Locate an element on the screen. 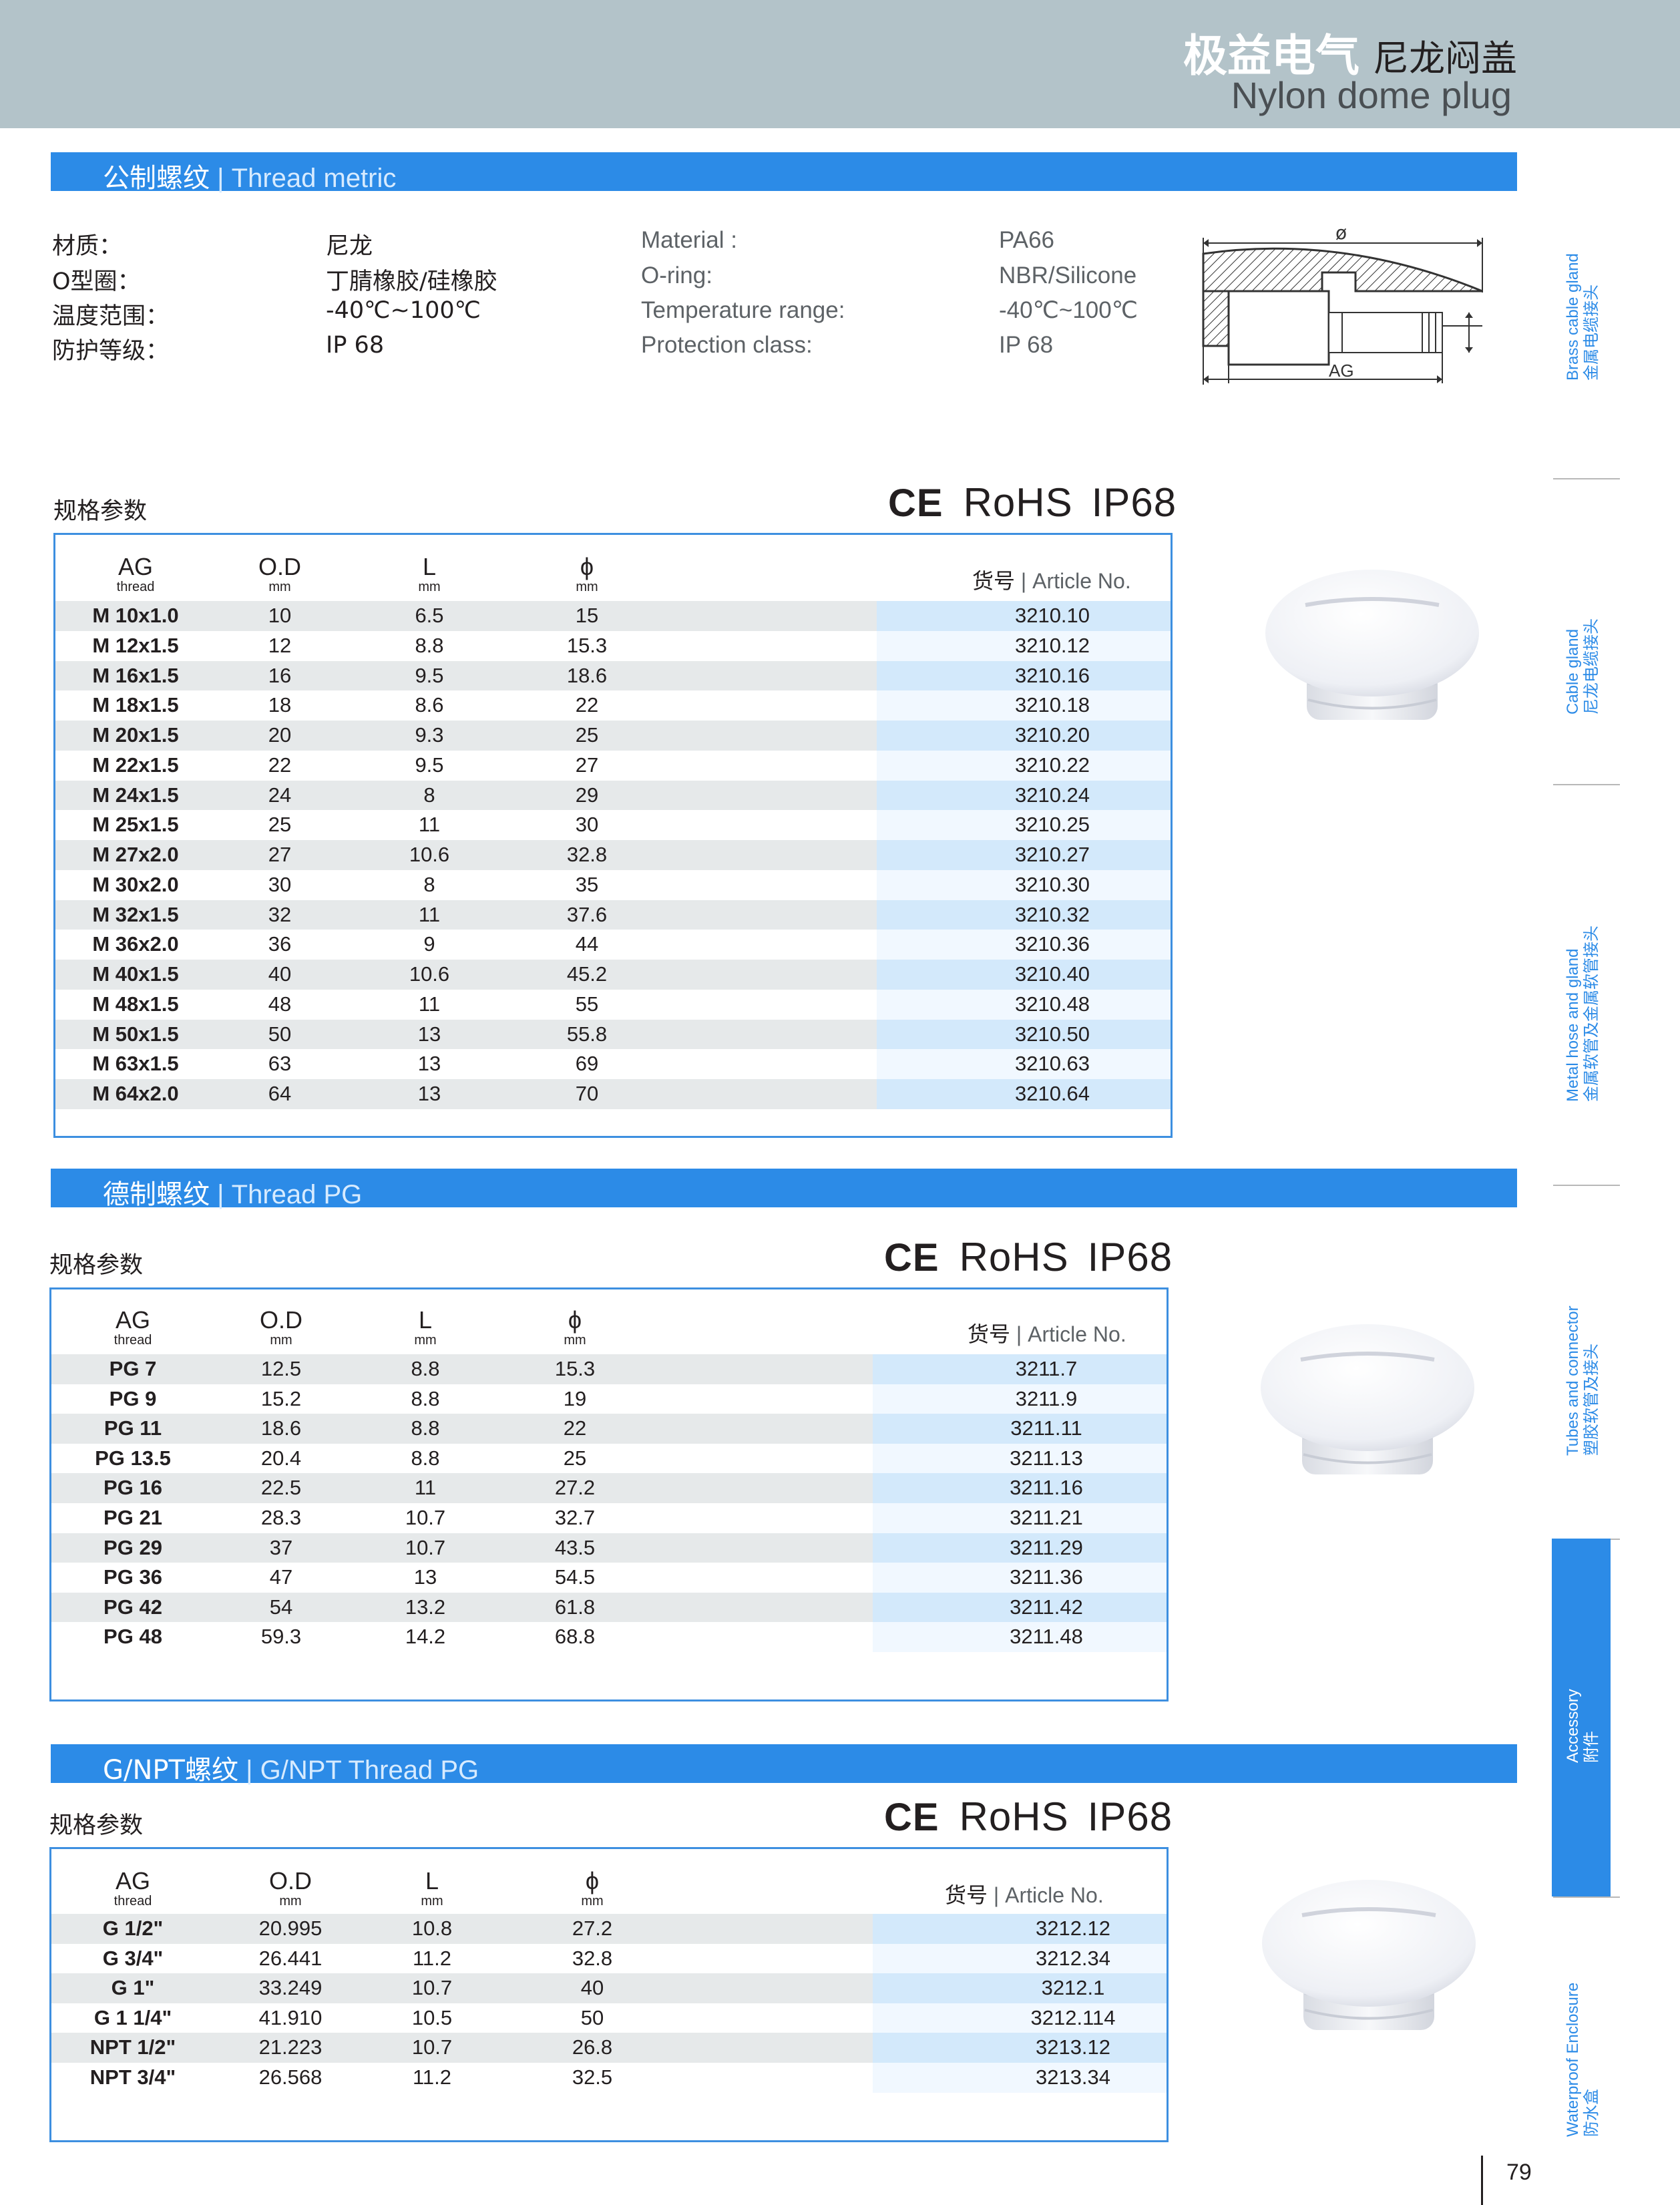 This screenshot has width=1680, height=2205. cell-od: 28.3 is located at coordinates (281, 1517).